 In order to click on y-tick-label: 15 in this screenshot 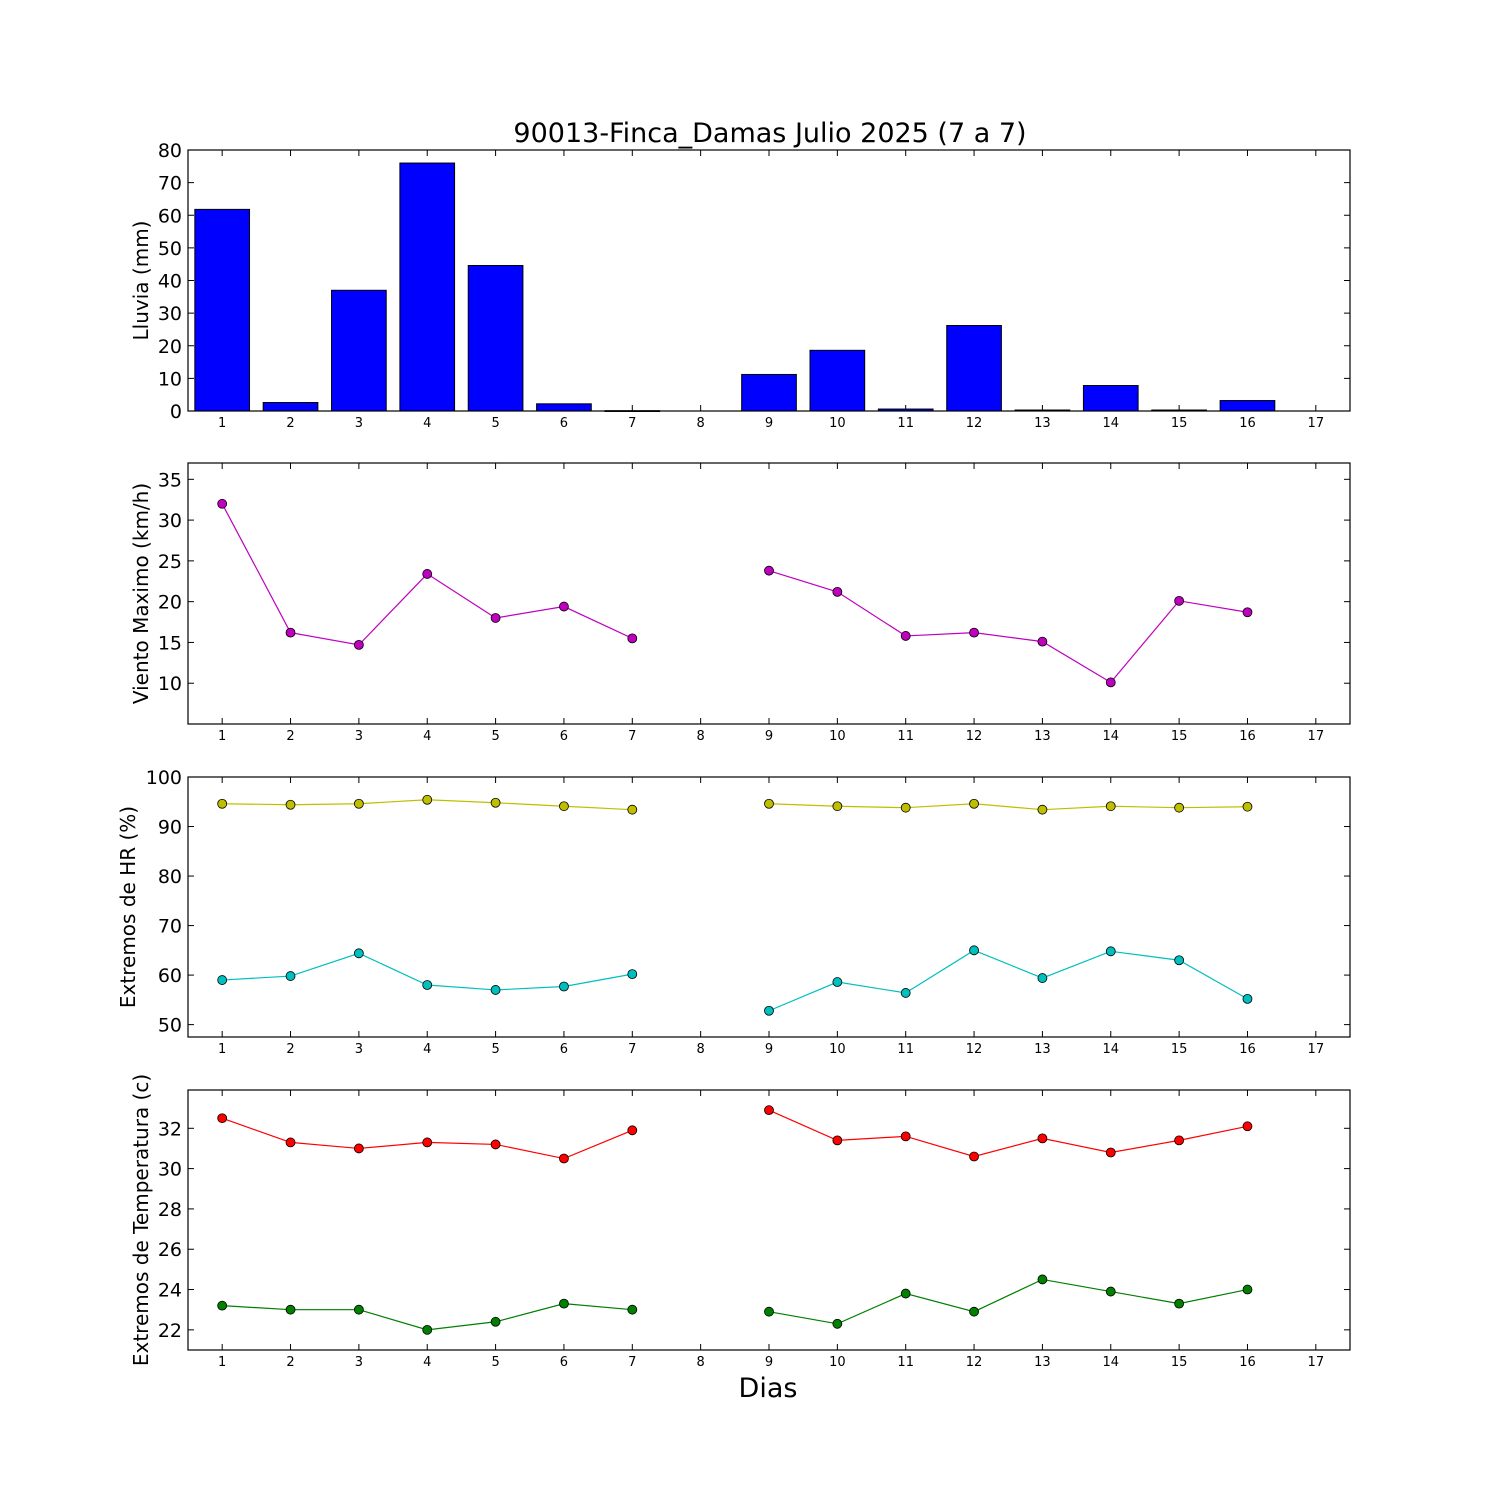, I will do `click(170, 643)`.